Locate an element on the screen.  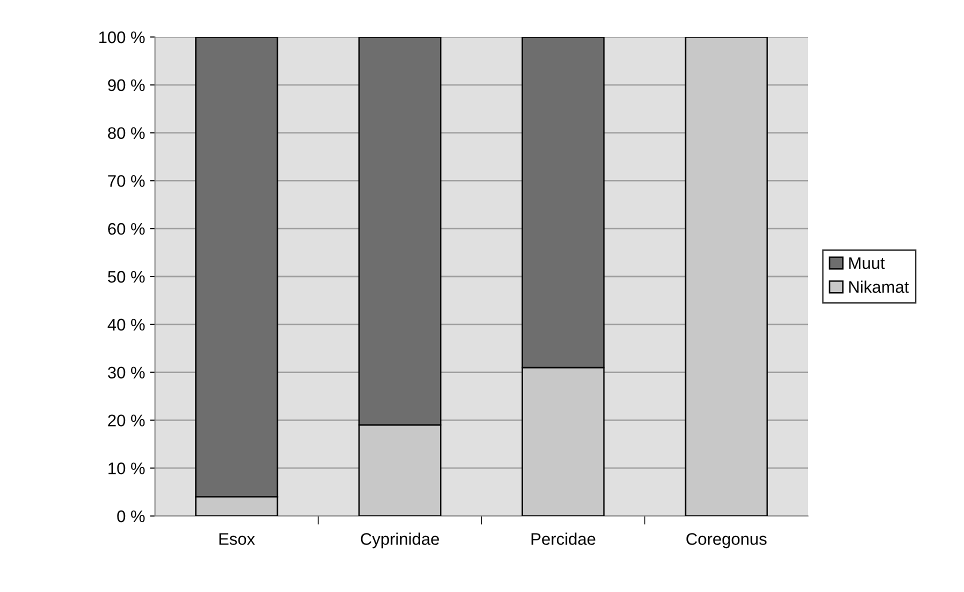
y-tick-label: 100 % is located at coordinates (122, 37).